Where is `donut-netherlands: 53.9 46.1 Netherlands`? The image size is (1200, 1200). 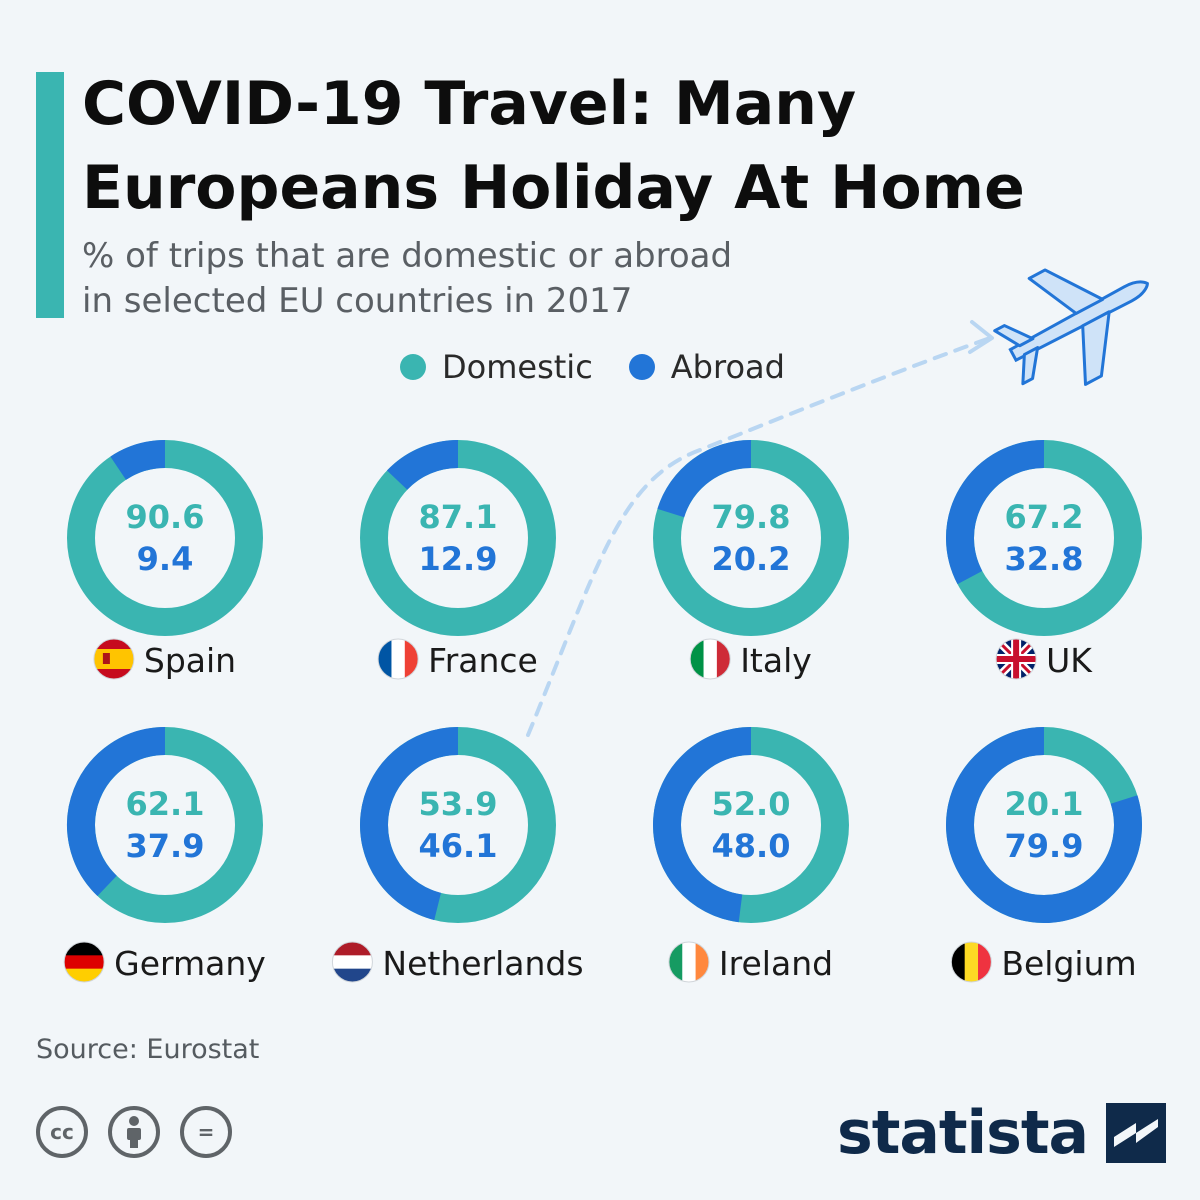
donut-netherlands: 53.9 46.1 Netherlands is located at coordinates (457, 855).